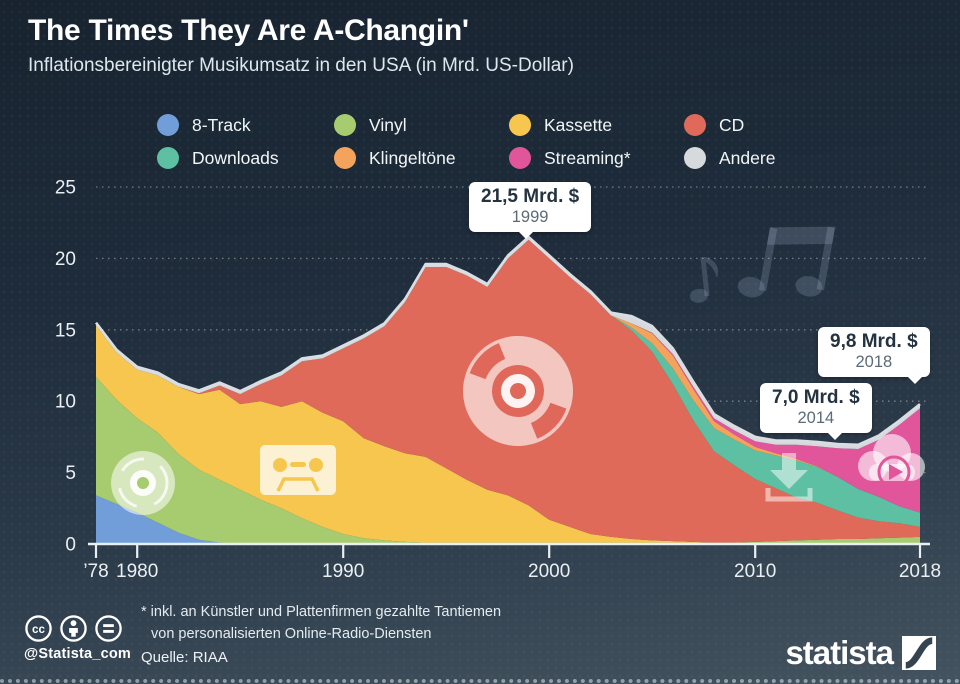 This screenshot has height=684, width=960. Describe the element at coordinates (530, 217) in the screenshot. I see `callout-year: 1999` at that location.